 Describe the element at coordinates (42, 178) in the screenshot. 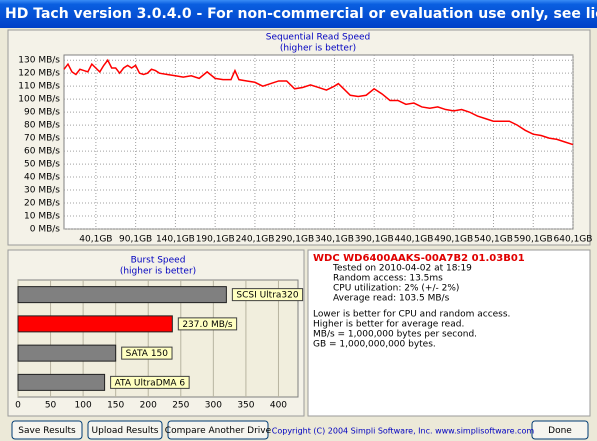

I see `y-tick-label: 40 MB/s` at that location.